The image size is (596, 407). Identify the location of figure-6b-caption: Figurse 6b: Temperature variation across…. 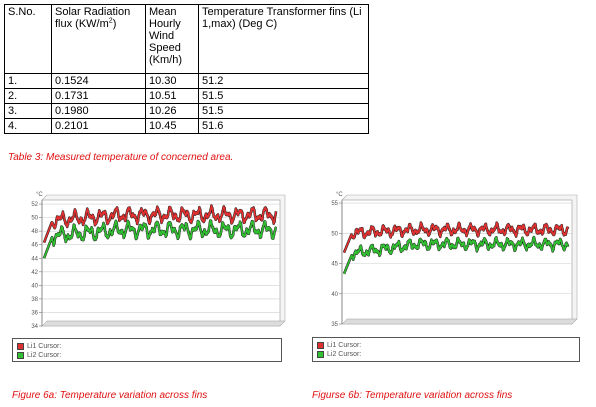
(412, 395).